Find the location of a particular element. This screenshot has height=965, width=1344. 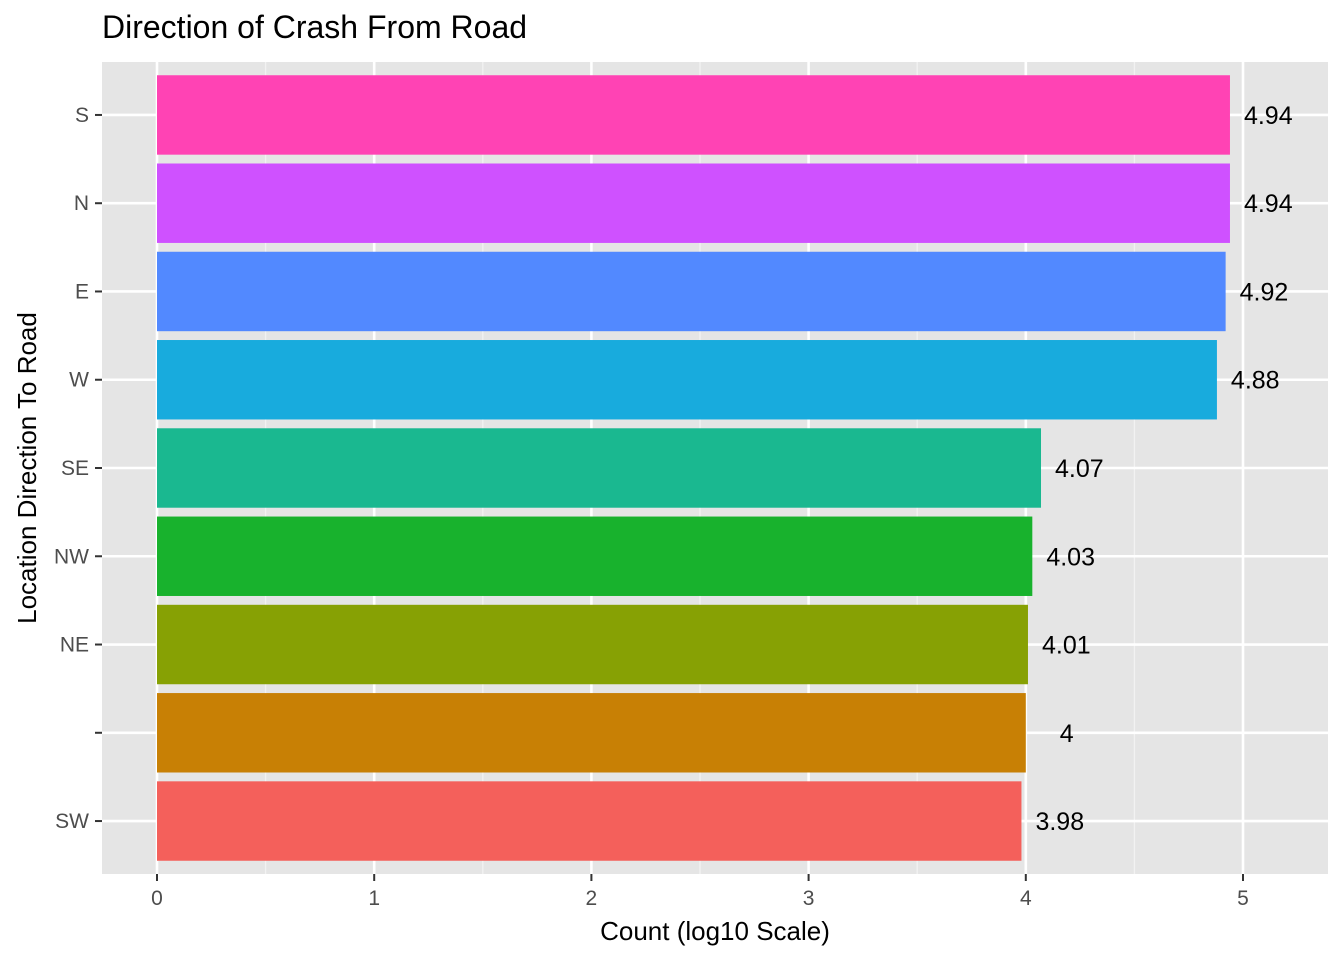

y-tick-label: E is located at coordinates (82, 291).